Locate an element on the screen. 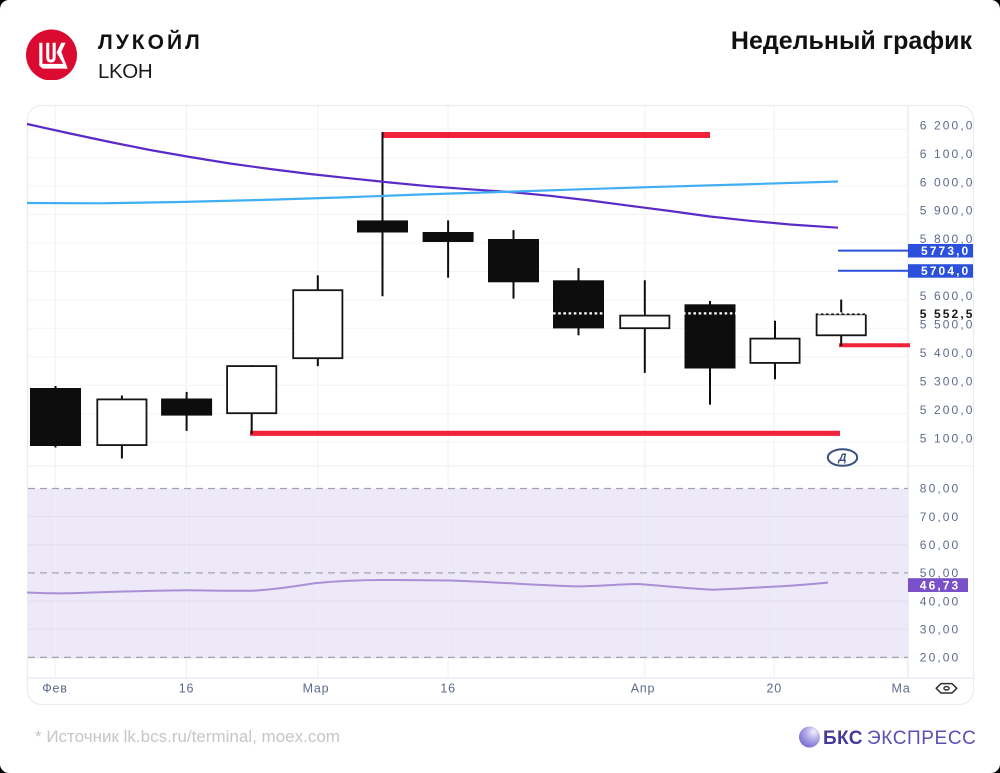 Image resolution: width=1000 pixels, height=773 pixels. svg-text: 5 600,0 is located at coordinates (947, 296).